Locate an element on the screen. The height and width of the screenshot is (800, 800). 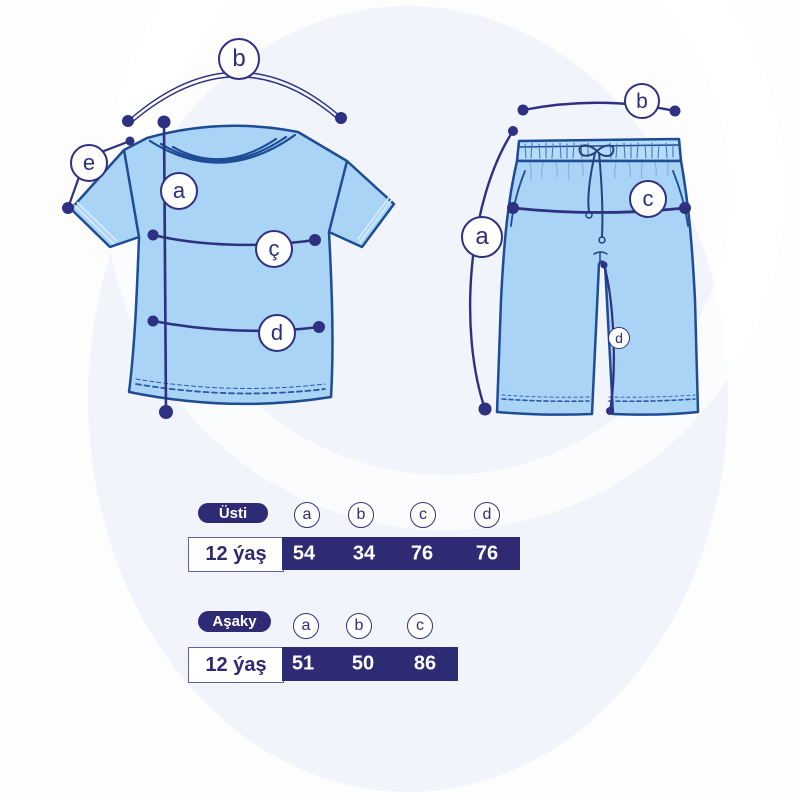
tshirt-left-sleeve-seam is located at coordinates (131, 193).